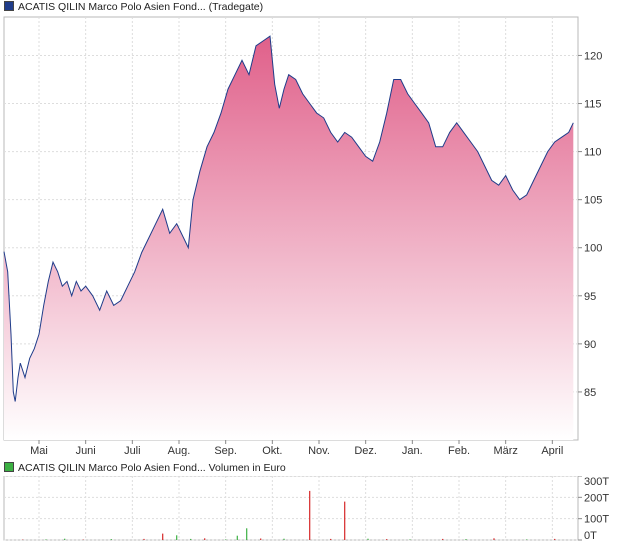  What do you see at coordinates (552, 450) in the screenshot?
I see `price-x-tick-label: April` at bounding box center [552, 450].